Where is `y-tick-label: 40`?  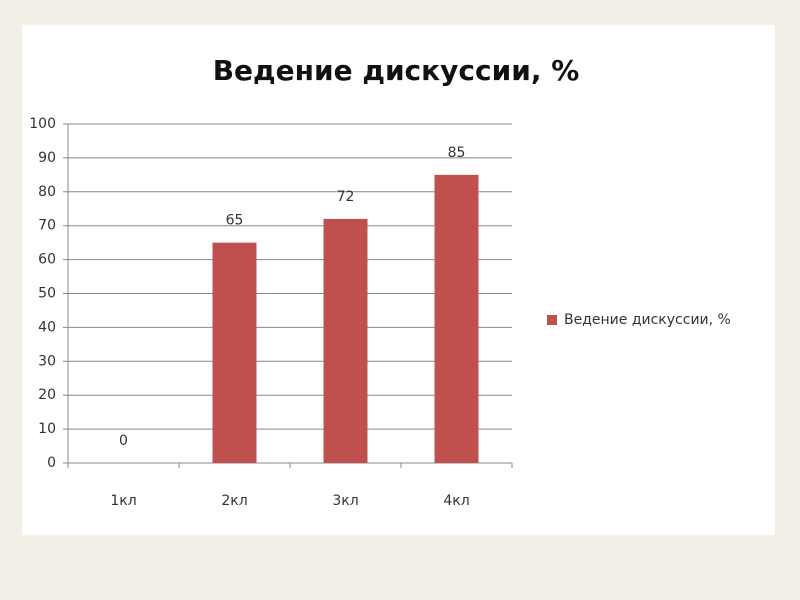
y-tick-label: 40 is located at coordinates (47, 327).